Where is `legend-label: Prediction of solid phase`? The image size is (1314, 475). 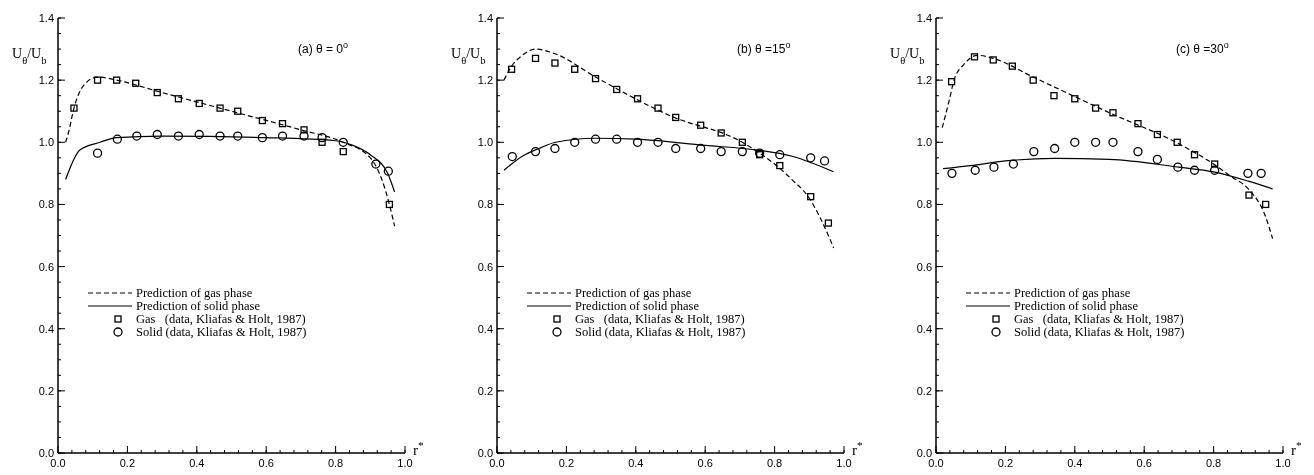 legend-label: Prediction of solid phase is located at coordinates (198, 306).